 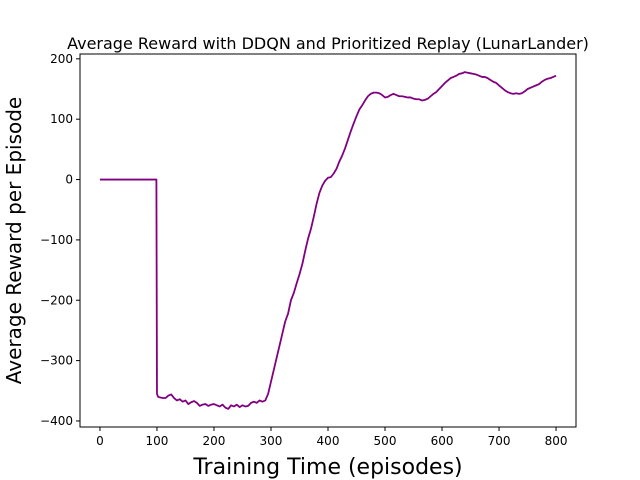 I want to click on y-axis-label: Average Reward per Episode, so click(x=14, y=240).